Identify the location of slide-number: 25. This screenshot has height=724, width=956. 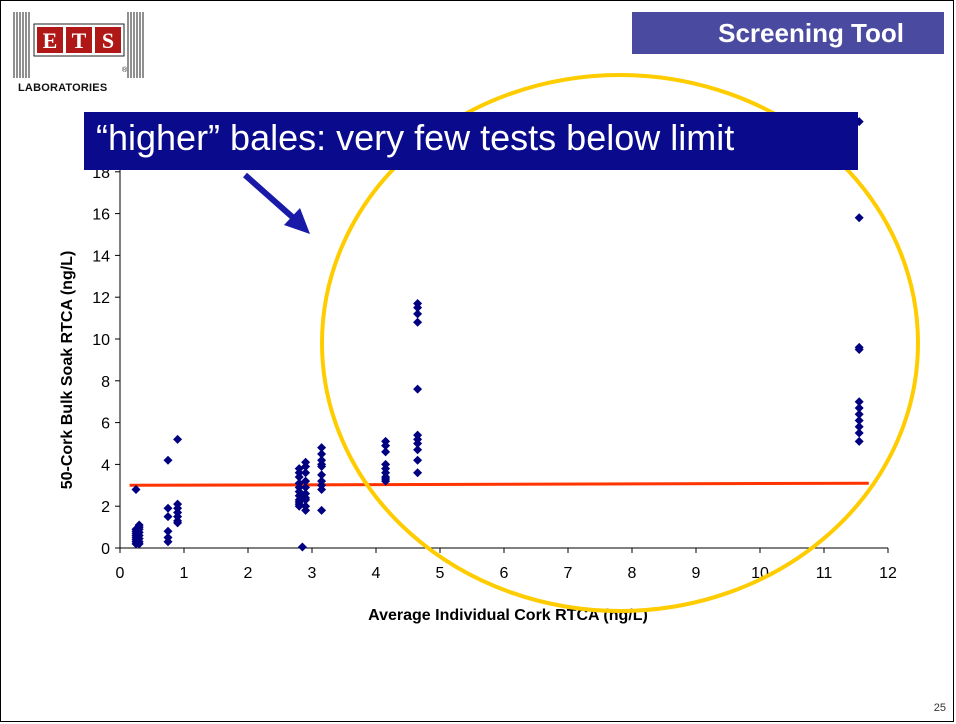
(939, 708).